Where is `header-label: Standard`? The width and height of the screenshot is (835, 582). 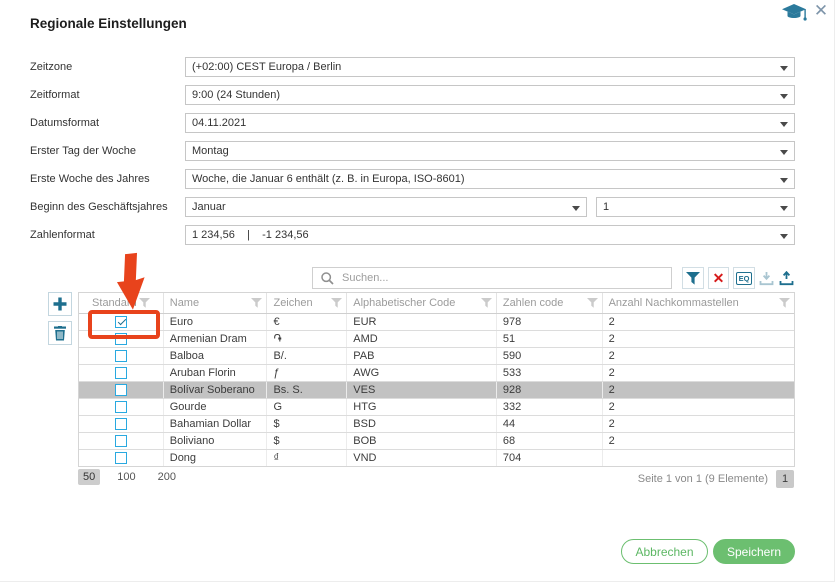
header-label: Standard is located at coordinates (114, 303).